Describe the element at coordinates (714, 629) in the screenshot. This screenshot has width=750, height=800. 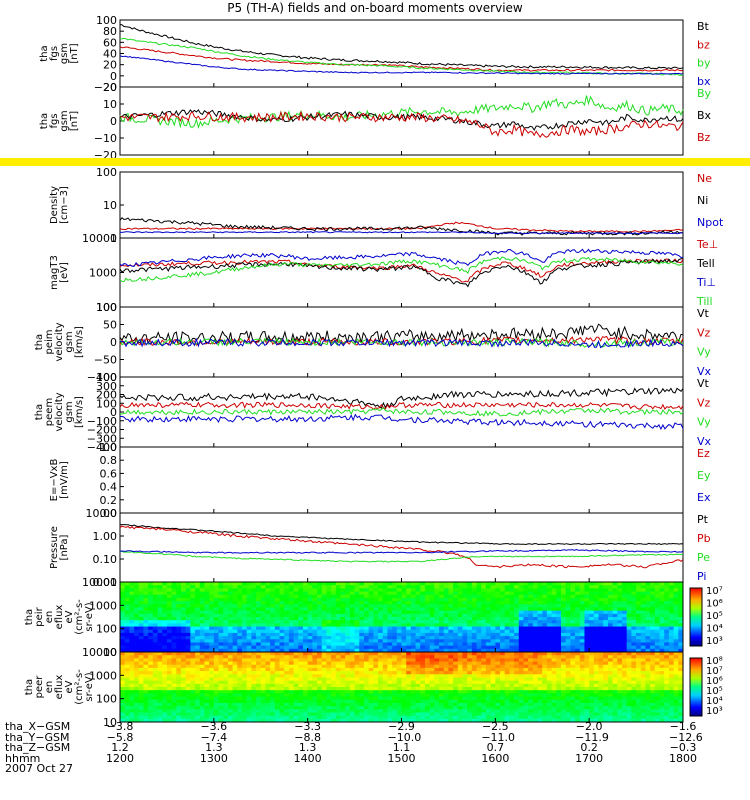
I see `colorbar-tick-label: 10⁴` at that location.